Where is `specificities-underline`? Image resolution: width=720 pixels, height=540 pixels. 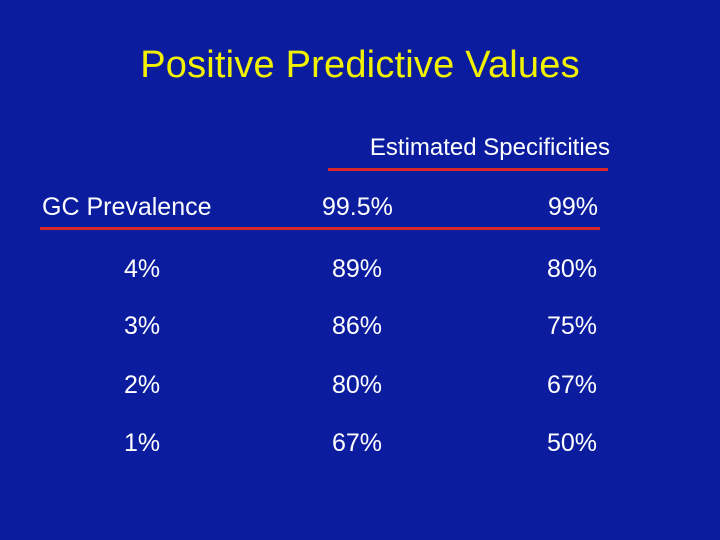 specificities-underline is located at coordinates (468, 169).